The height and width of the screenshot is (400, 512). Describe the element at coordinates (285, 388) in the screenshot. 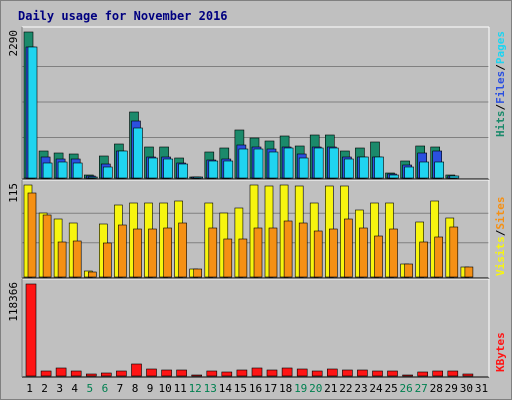

I see `day-label-18: 18` at that location.